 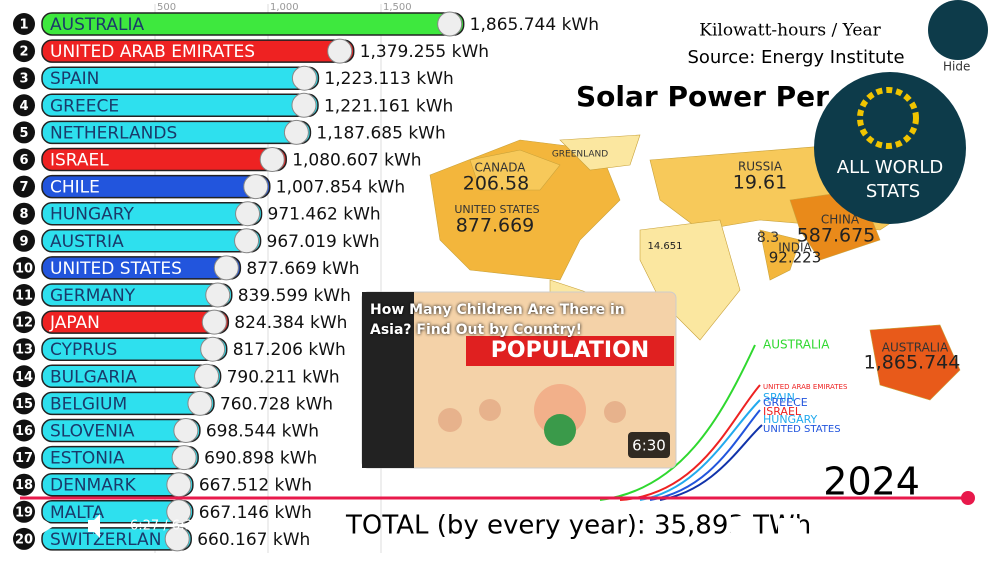 I want to click on hide-button: Hide, so click(x=956, y=67).